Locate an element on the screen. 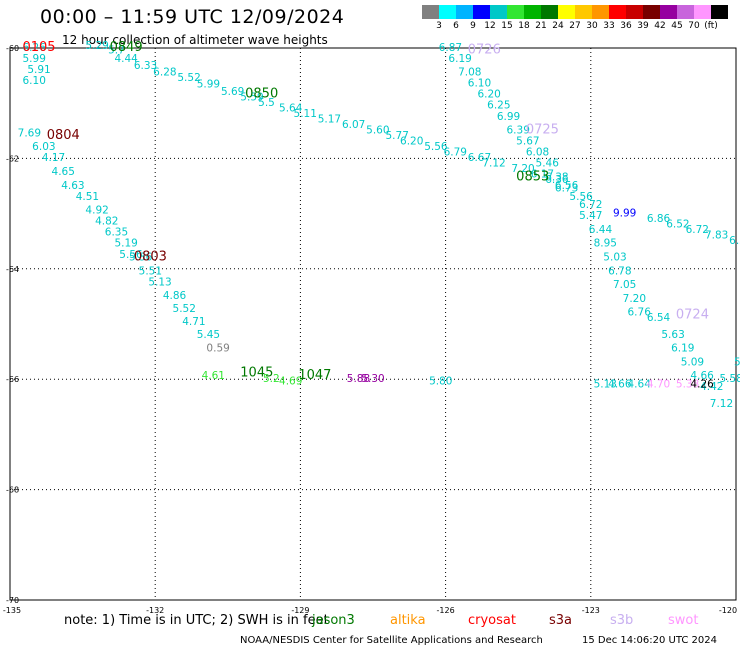 Image resolution: width=740 pixels, height=650 pixels. colorbar-label: 15 is located at coordinates (507, 26).